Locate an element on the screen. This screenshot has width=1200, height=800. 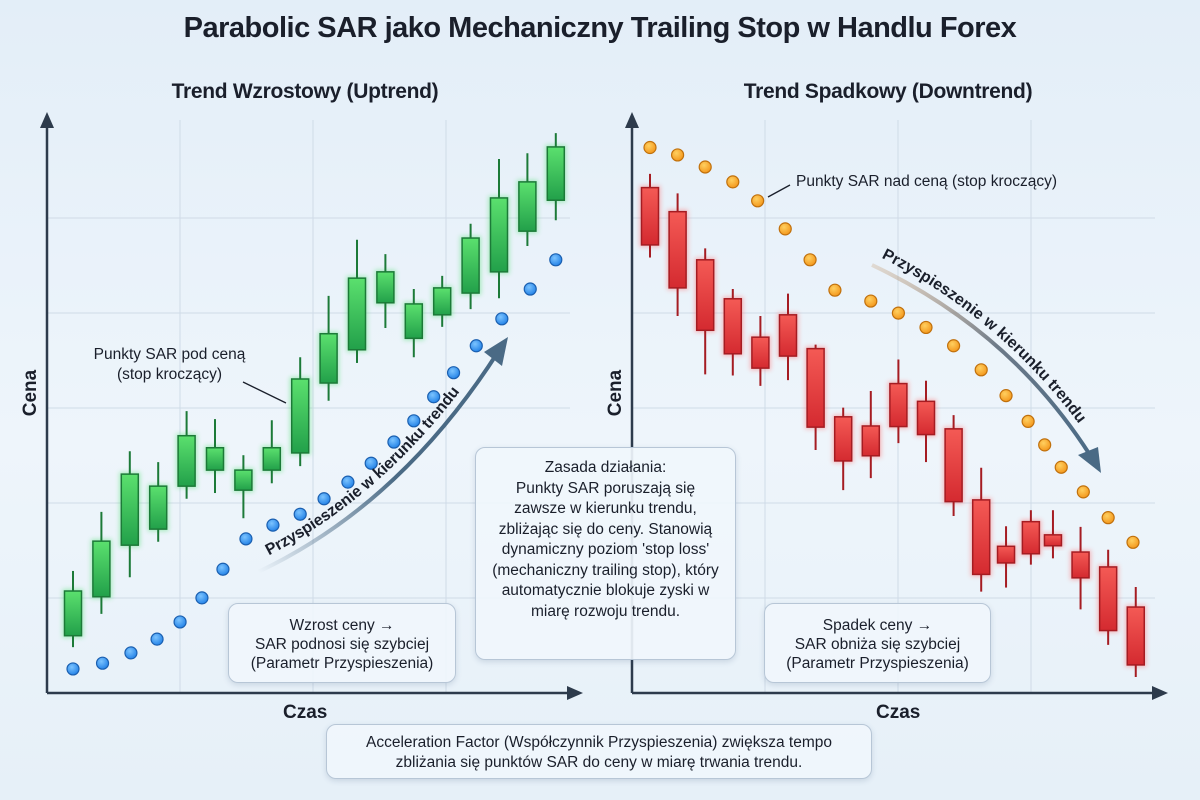
note-line: (Parametr Przyspieszenia) is located at coordinates (342, 663).